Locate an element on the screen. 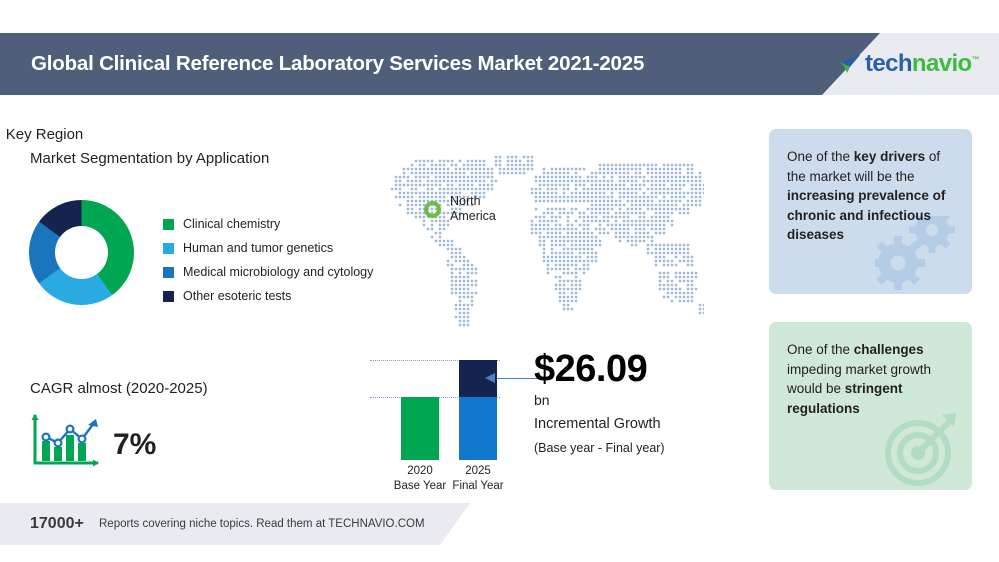  legend-label: Human and tumor genetics is located at coordinates (258, 248).